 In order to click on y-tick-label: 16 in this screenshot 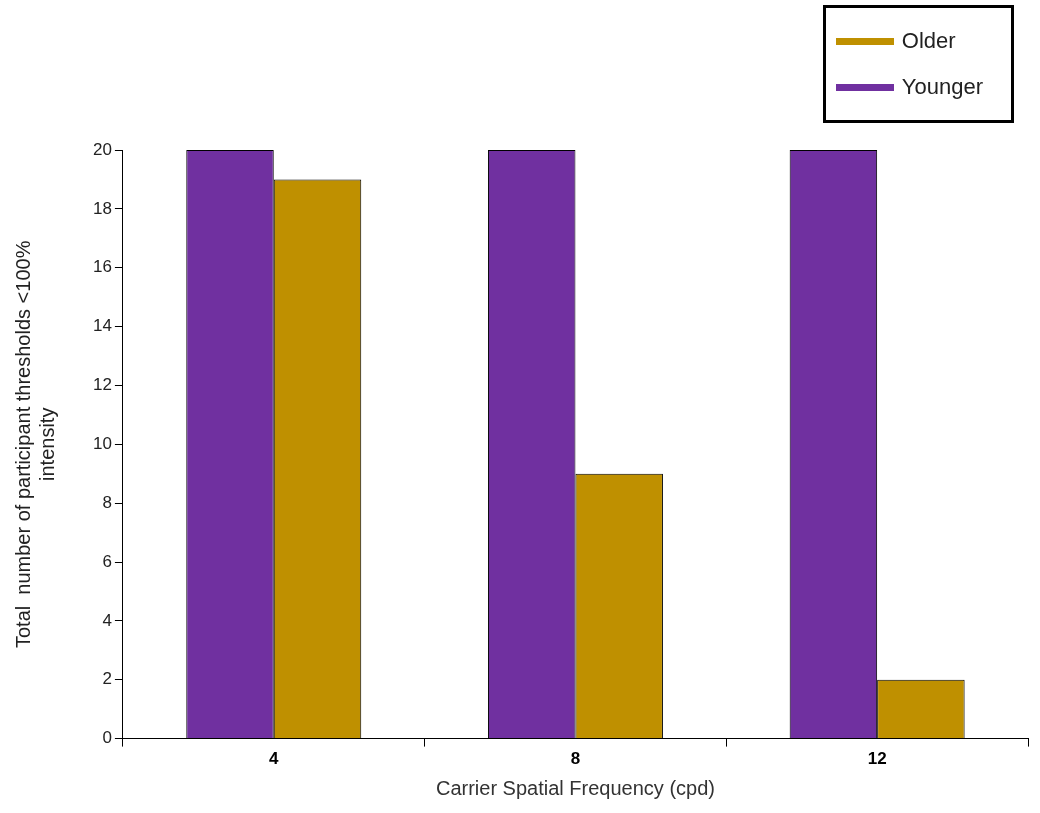, I will do `click(102, 267)`.